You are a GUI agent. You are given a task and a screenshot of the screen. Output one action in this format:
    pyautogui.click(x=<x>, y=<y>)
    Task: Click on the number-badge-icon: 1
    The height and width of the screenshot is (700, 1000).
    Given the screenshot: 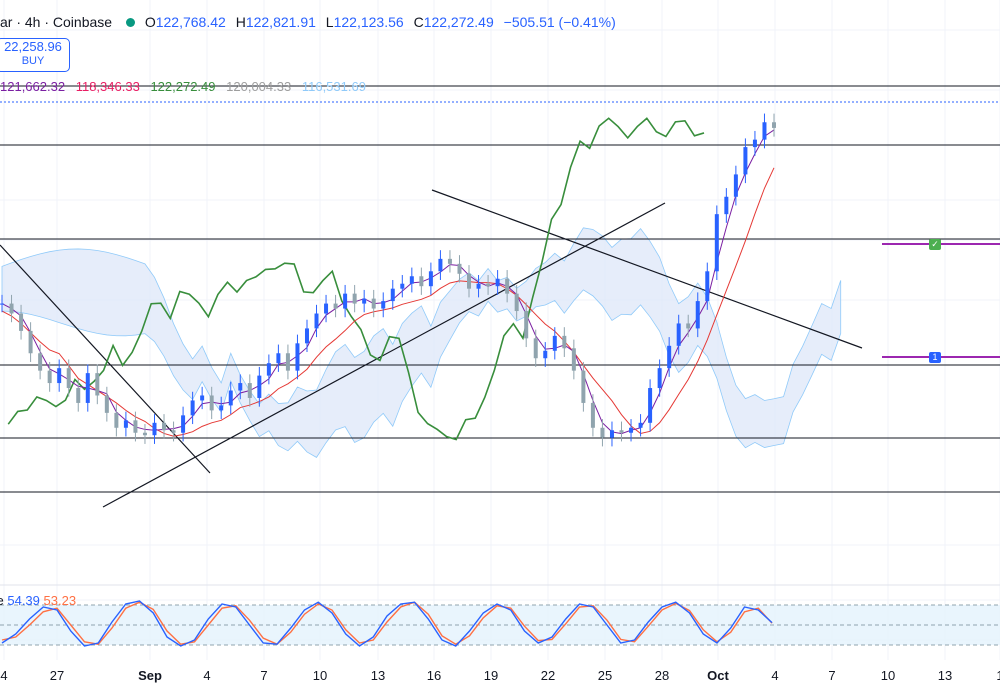 What is the action you would take?
    pyautogui.click(x=935, y=357)
    